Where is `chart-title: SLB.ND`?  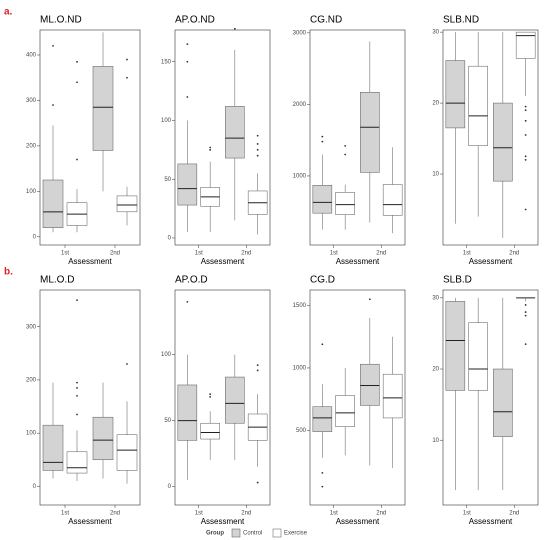
chart-title: SLB.ND is located at coordinates (461, 20).